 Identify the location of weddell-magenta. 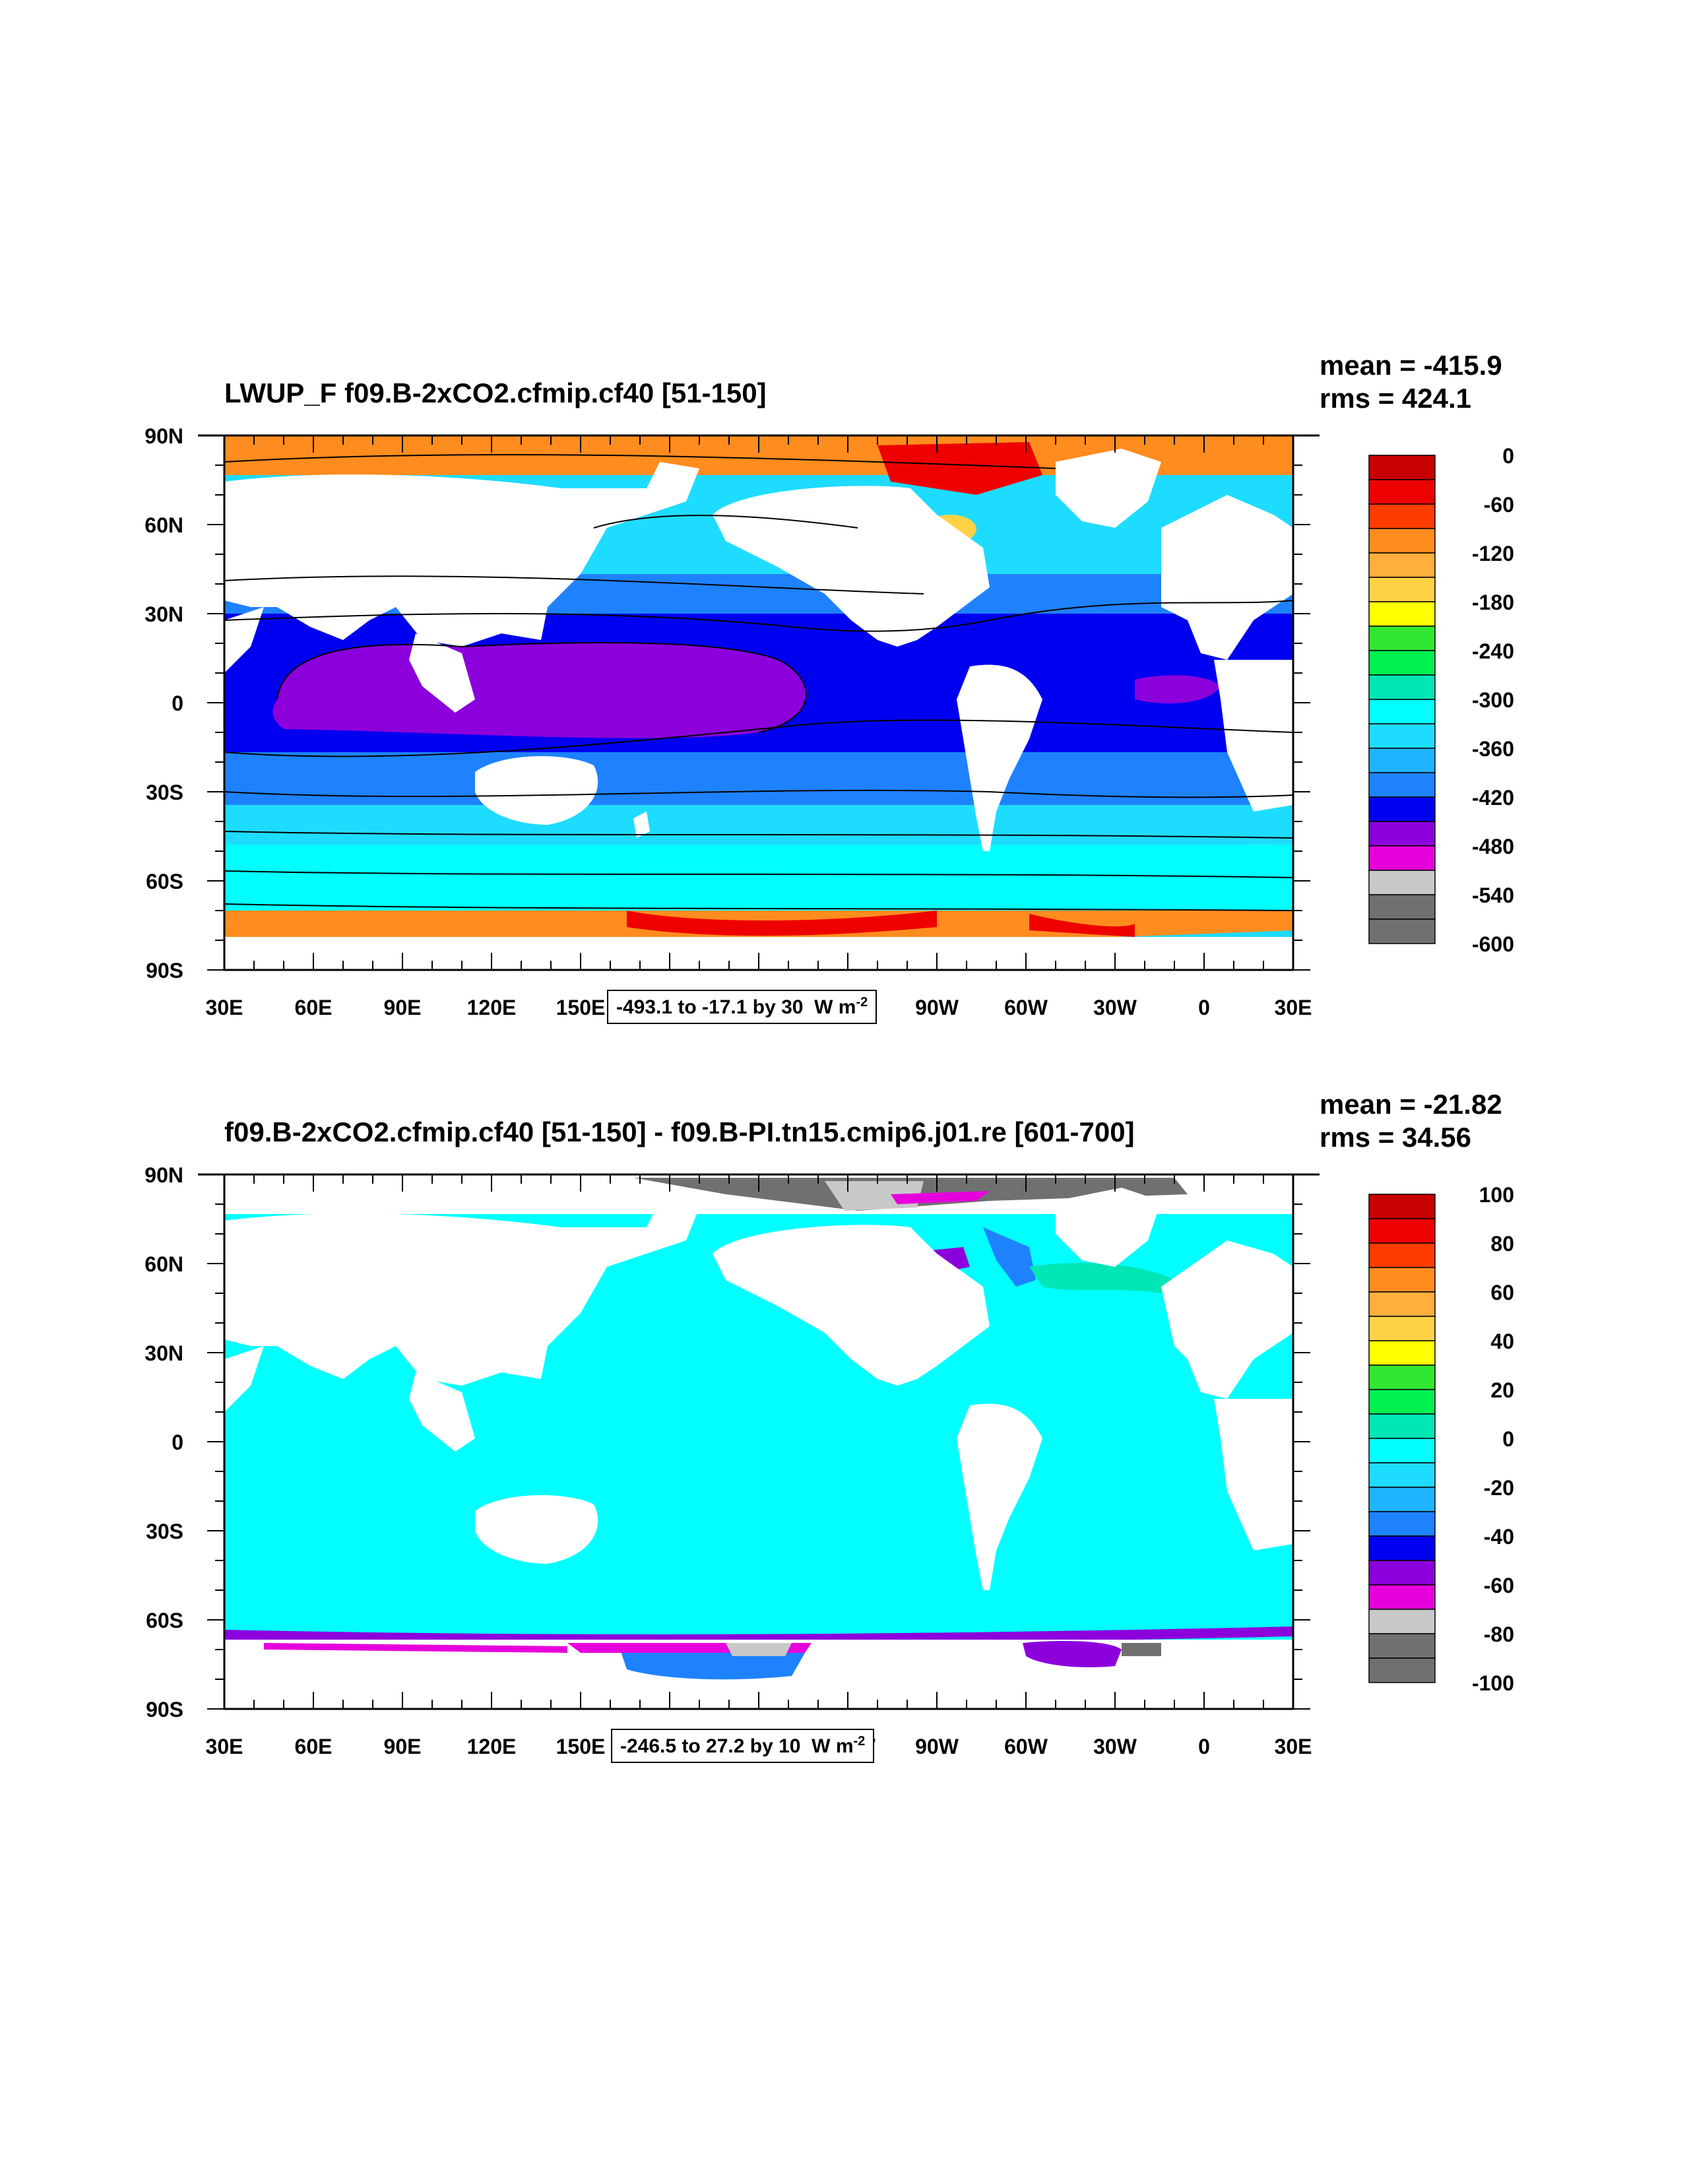
(1072, 1654).